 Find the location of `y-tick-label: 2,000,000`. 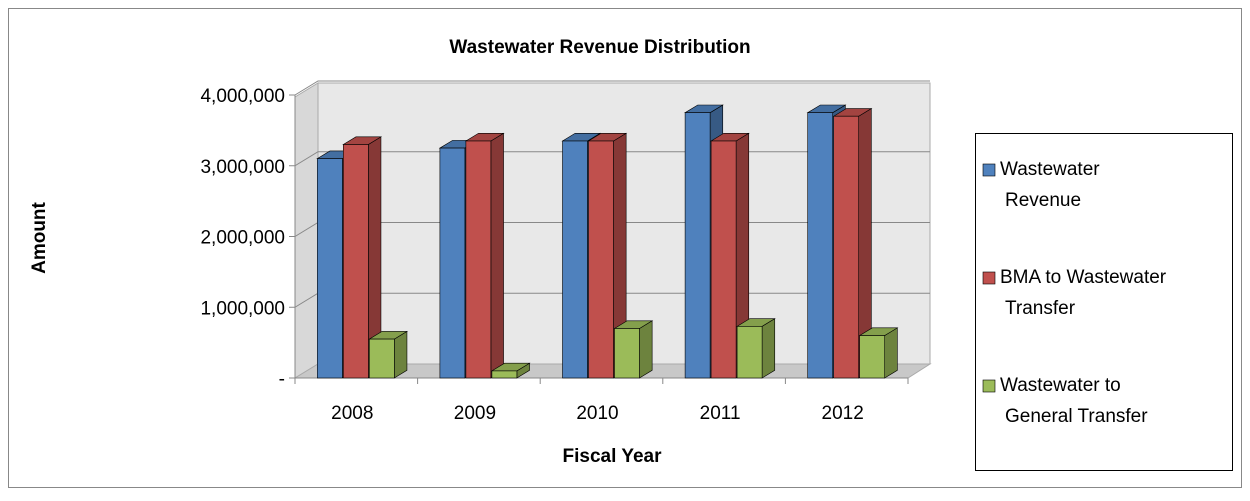

y-tick-label: 2,000,000 is located at coordinates (242, 238).